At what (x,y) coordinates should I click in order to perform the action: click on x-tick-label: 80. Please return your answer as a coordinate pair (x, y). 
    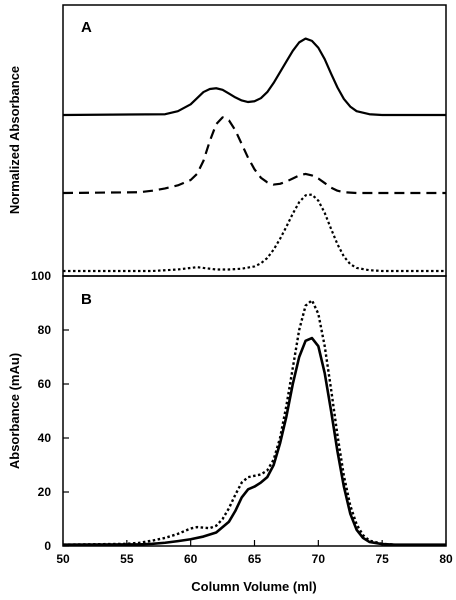
    Looking at the image, I should click on (446, 559).